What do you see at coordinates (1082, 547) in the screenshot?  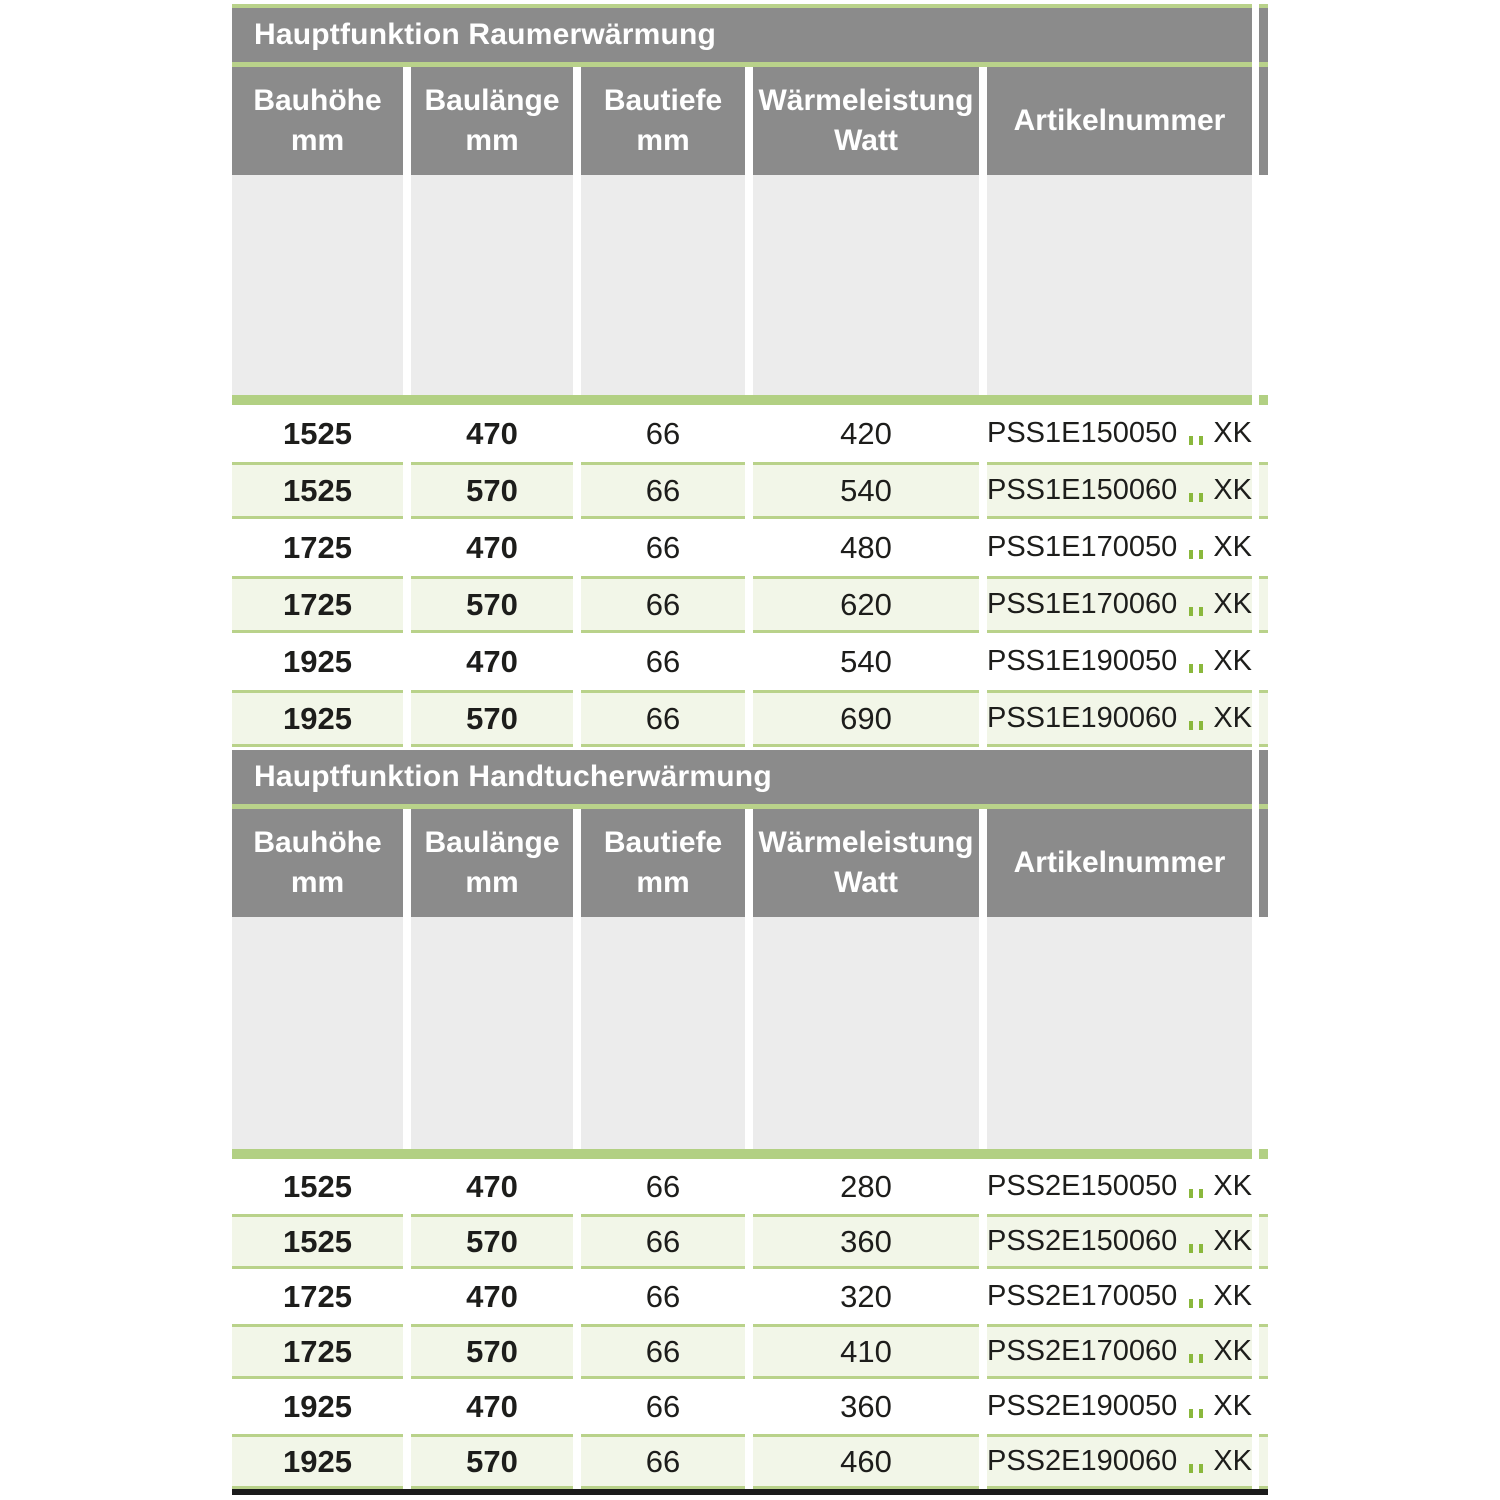 I see `artikelnummer-prefix: PSS1E170050` at bounding box center [1082, 547].